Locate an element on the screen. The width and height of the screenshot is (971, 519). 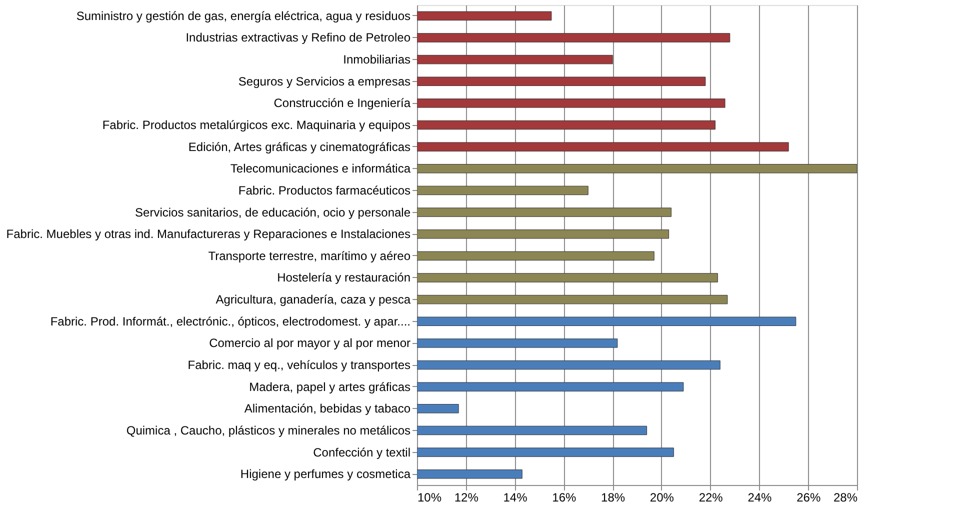
y-tick-label: Quimica , Caucho, plásticos y minerales no metálicos is located at coordinates (268, 430).